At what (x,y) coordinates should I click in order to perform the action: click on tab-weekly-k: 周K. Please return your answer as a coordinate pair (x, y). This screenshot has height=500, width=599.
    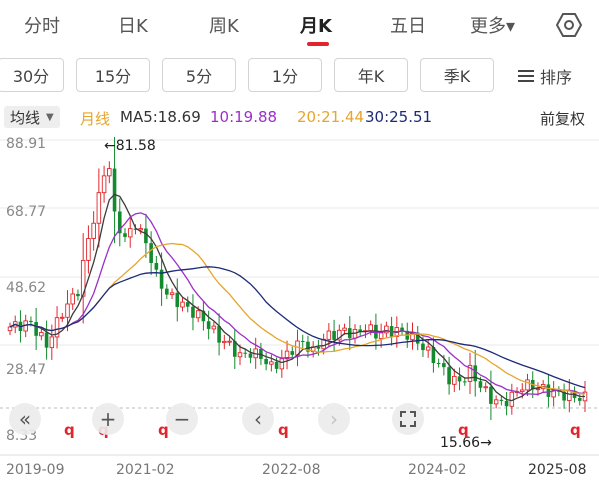
    Looking at the image, I should click on (224, 26).